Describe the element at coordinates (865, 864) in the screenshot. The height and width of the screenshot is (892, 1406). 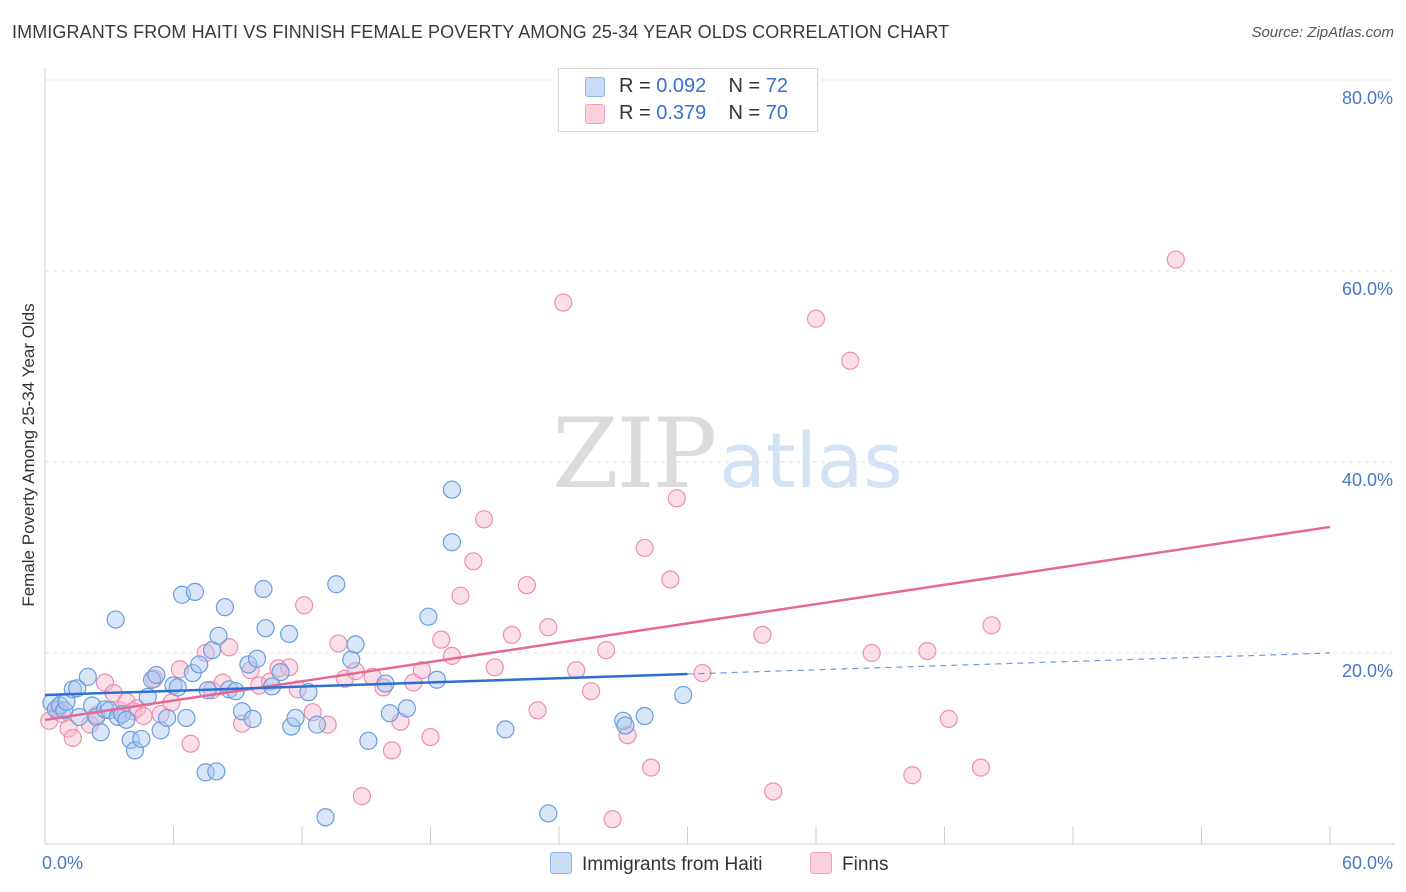
I see `bottom-legend-label-finns: Finns` at that location.